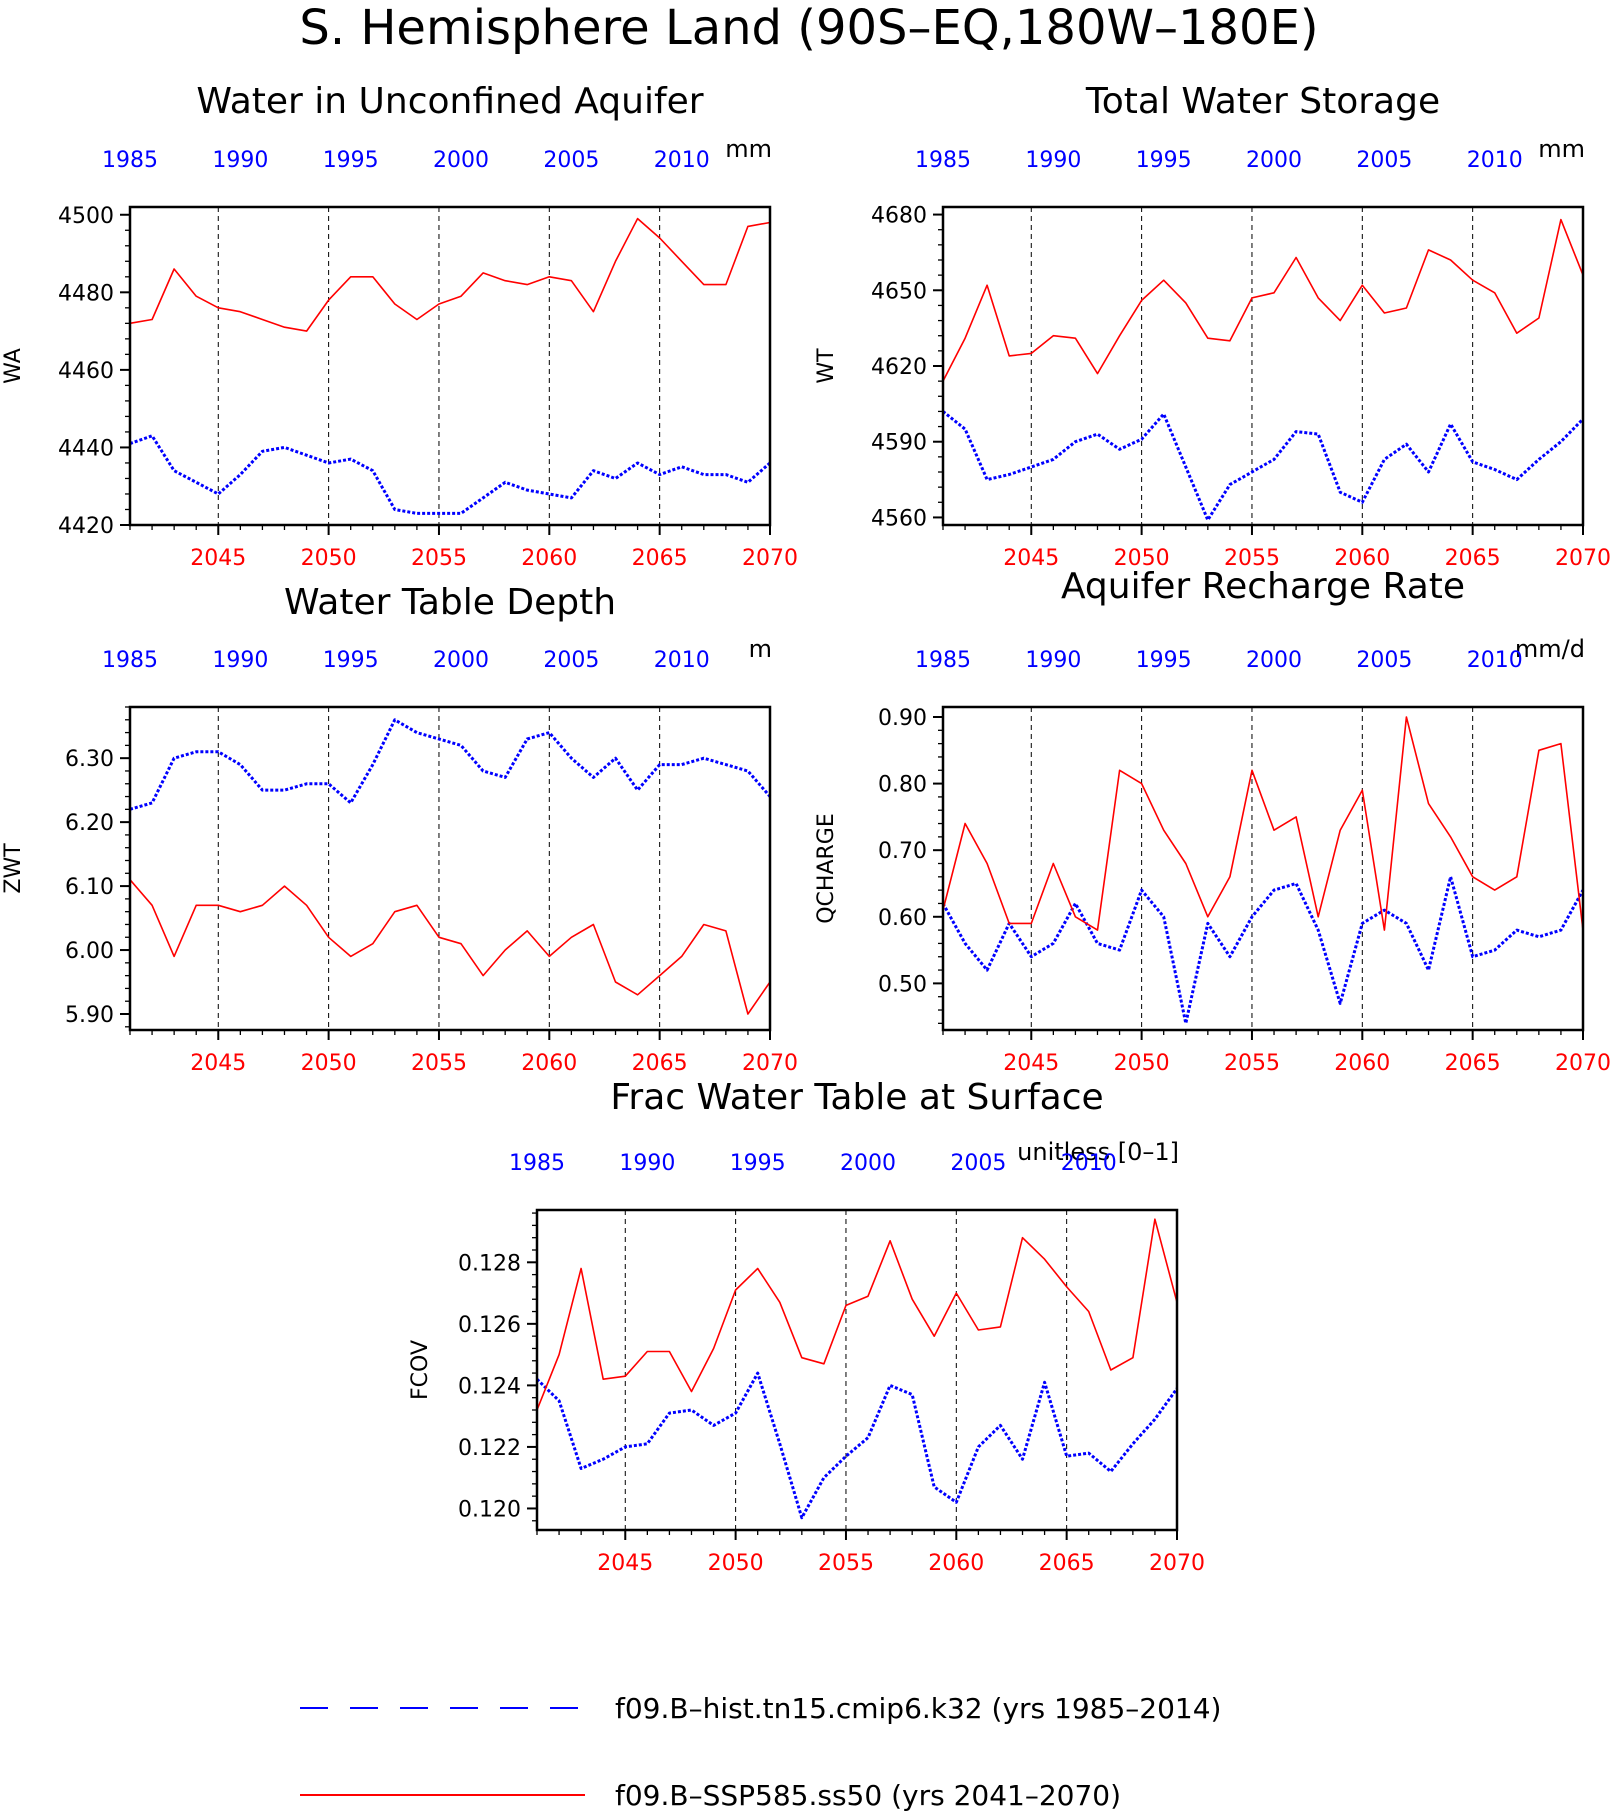 Image resolution: width=1618 pixels, height=1817 pixels. Describe the element at coordinates (826, 868) in the screenshot. I see `y-axis-label: QCHARGE` at that location.